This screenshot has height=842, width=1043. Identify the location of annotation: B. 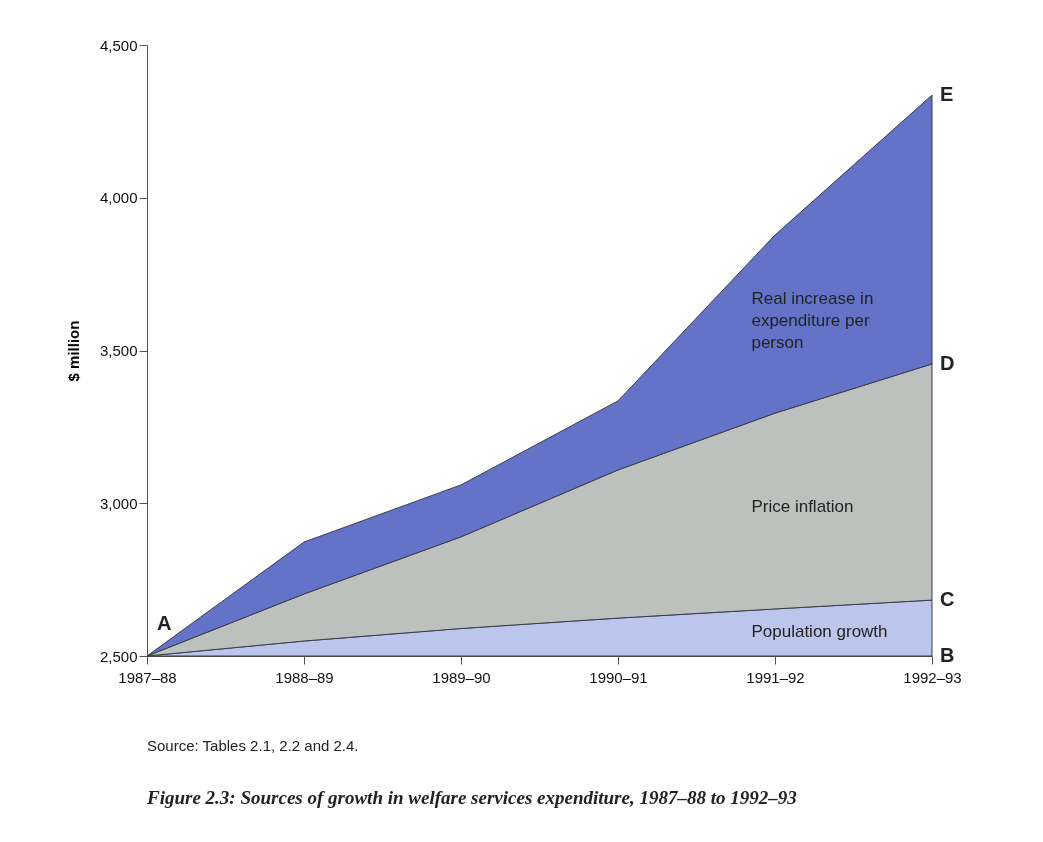
(947, 655).